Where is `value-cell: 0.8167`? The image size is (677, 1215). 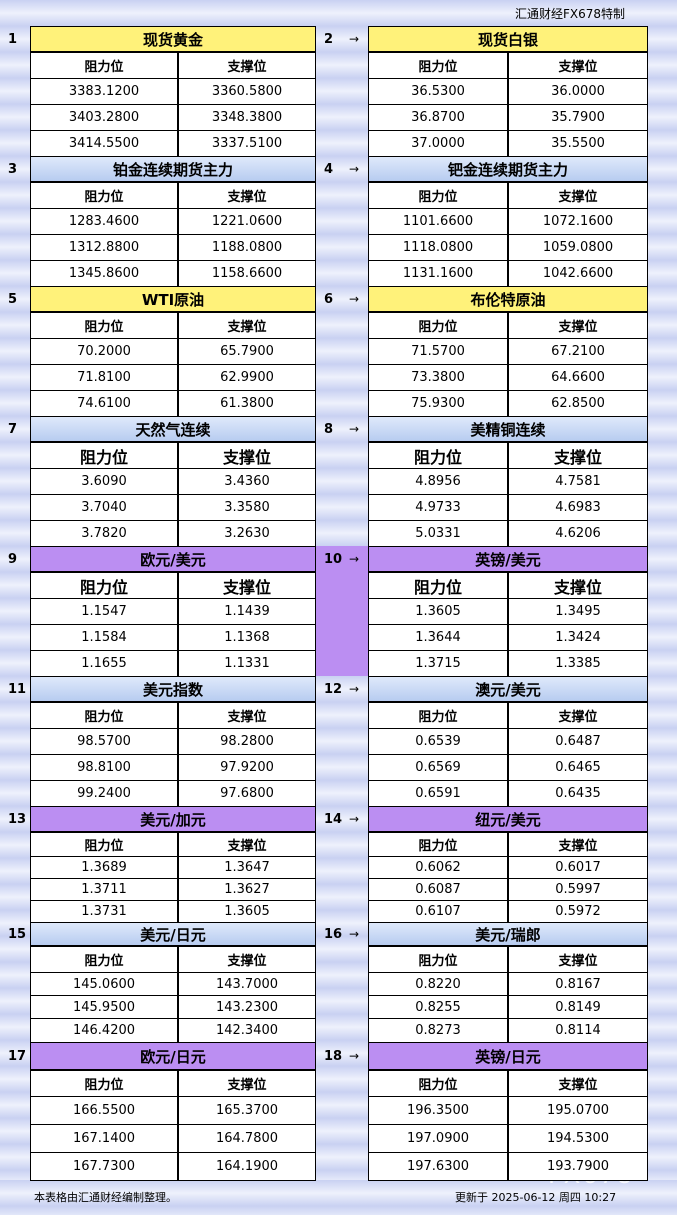
value-cell: 0.8167 is located at coordinates (578, 984).